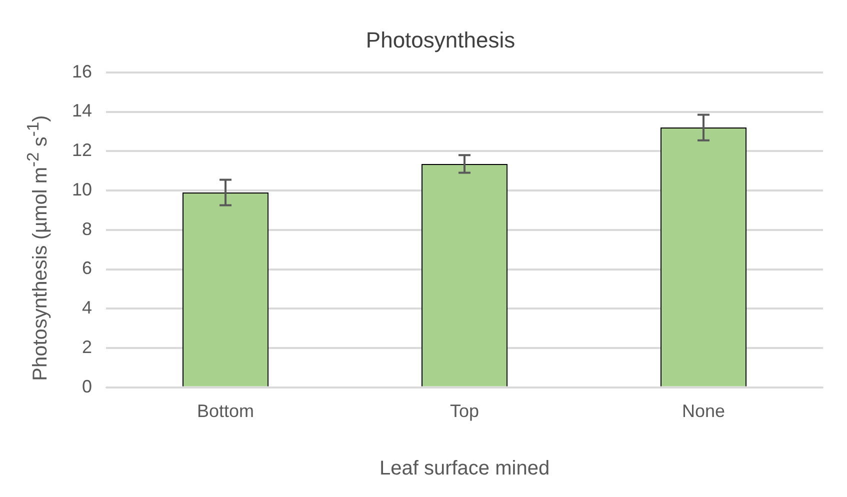  I want to click on x-tick-label: None, so click(704, 411).